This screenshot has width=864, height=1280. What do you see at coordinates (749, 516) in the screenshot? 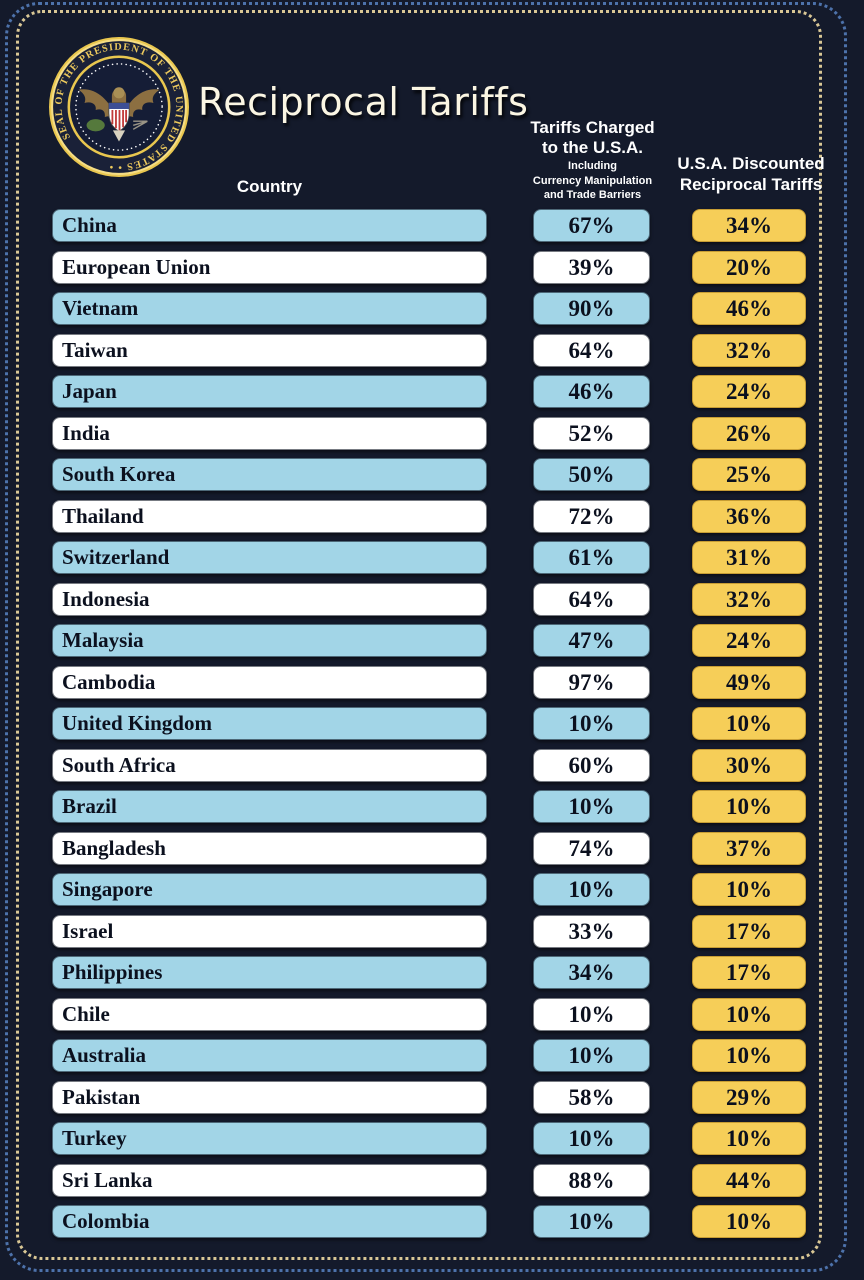
I see `discounted-cell: 36%` at bounding box center [749, 516].